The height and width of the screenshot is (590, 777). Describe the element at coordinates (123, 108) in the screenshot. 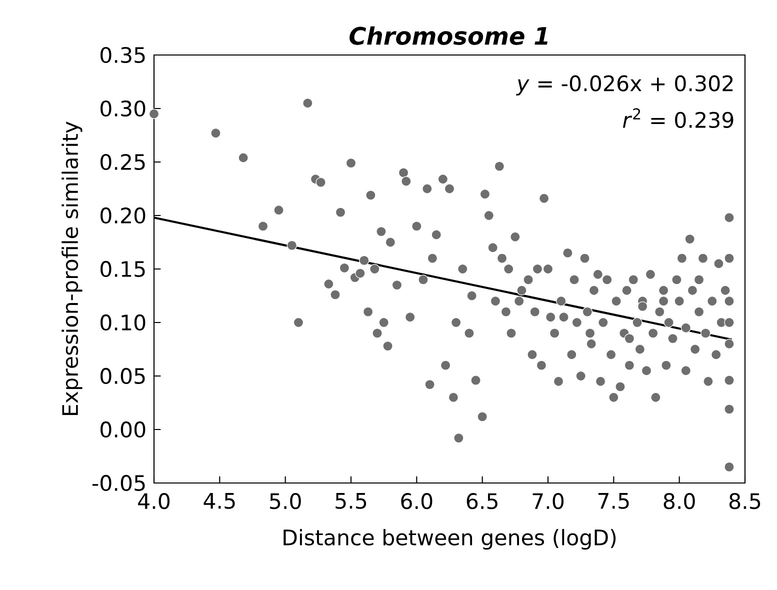

I see `y-tick-label: 0.30` at that location.